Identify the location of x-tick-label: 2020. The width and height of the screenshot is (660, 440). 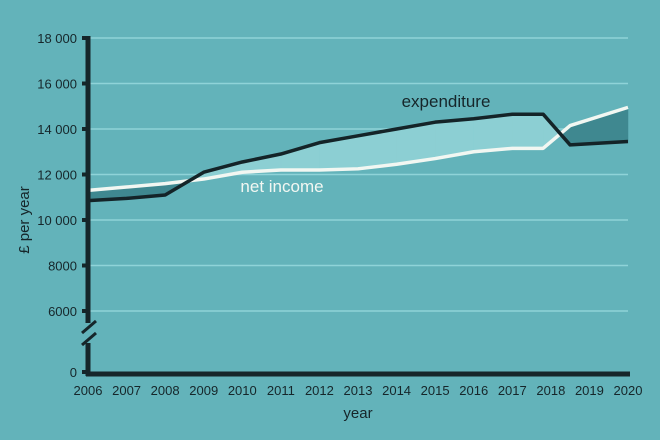
(628, 390).